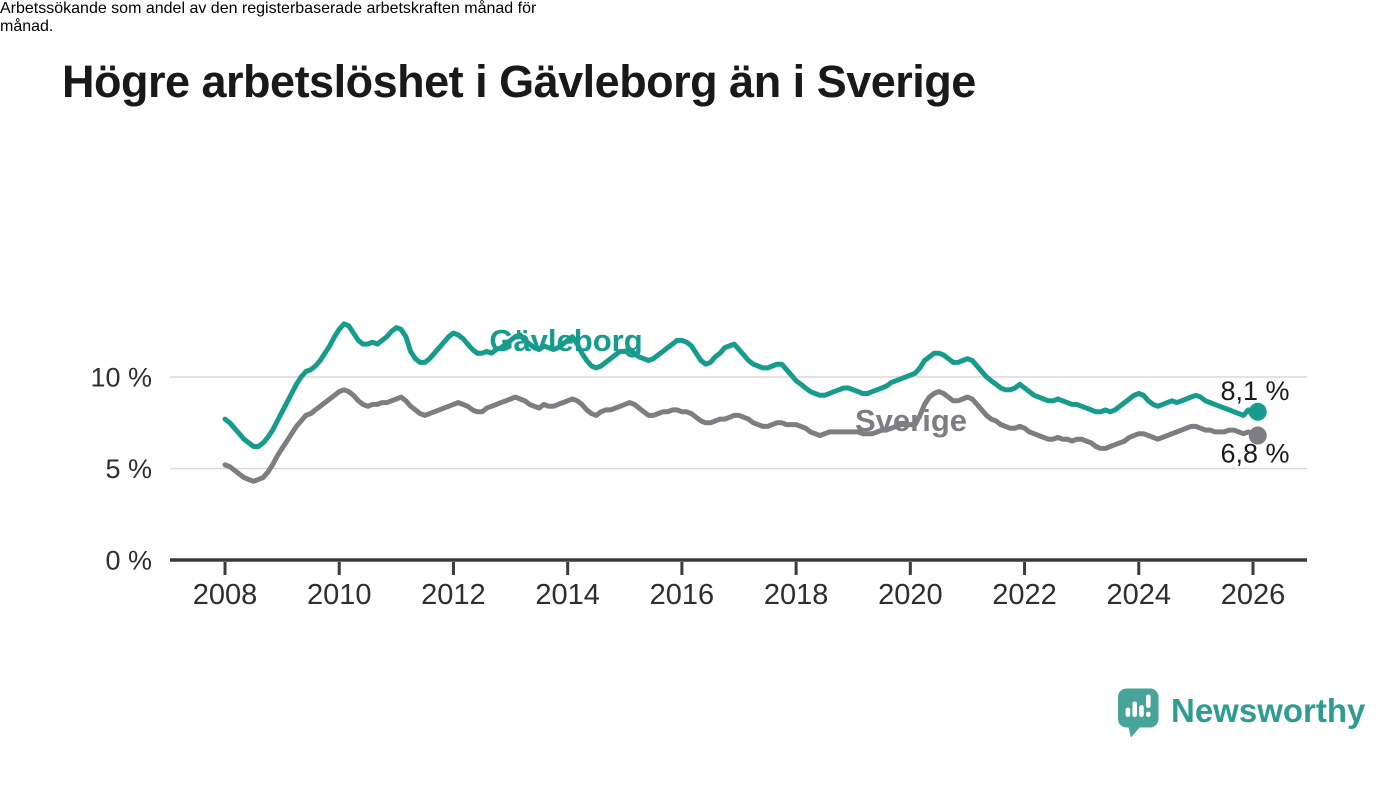  What do you see at coordinates (1148, 701) in the screenshot?
I see `logo-exclamation-stem` at bounding box center [1148, 701].